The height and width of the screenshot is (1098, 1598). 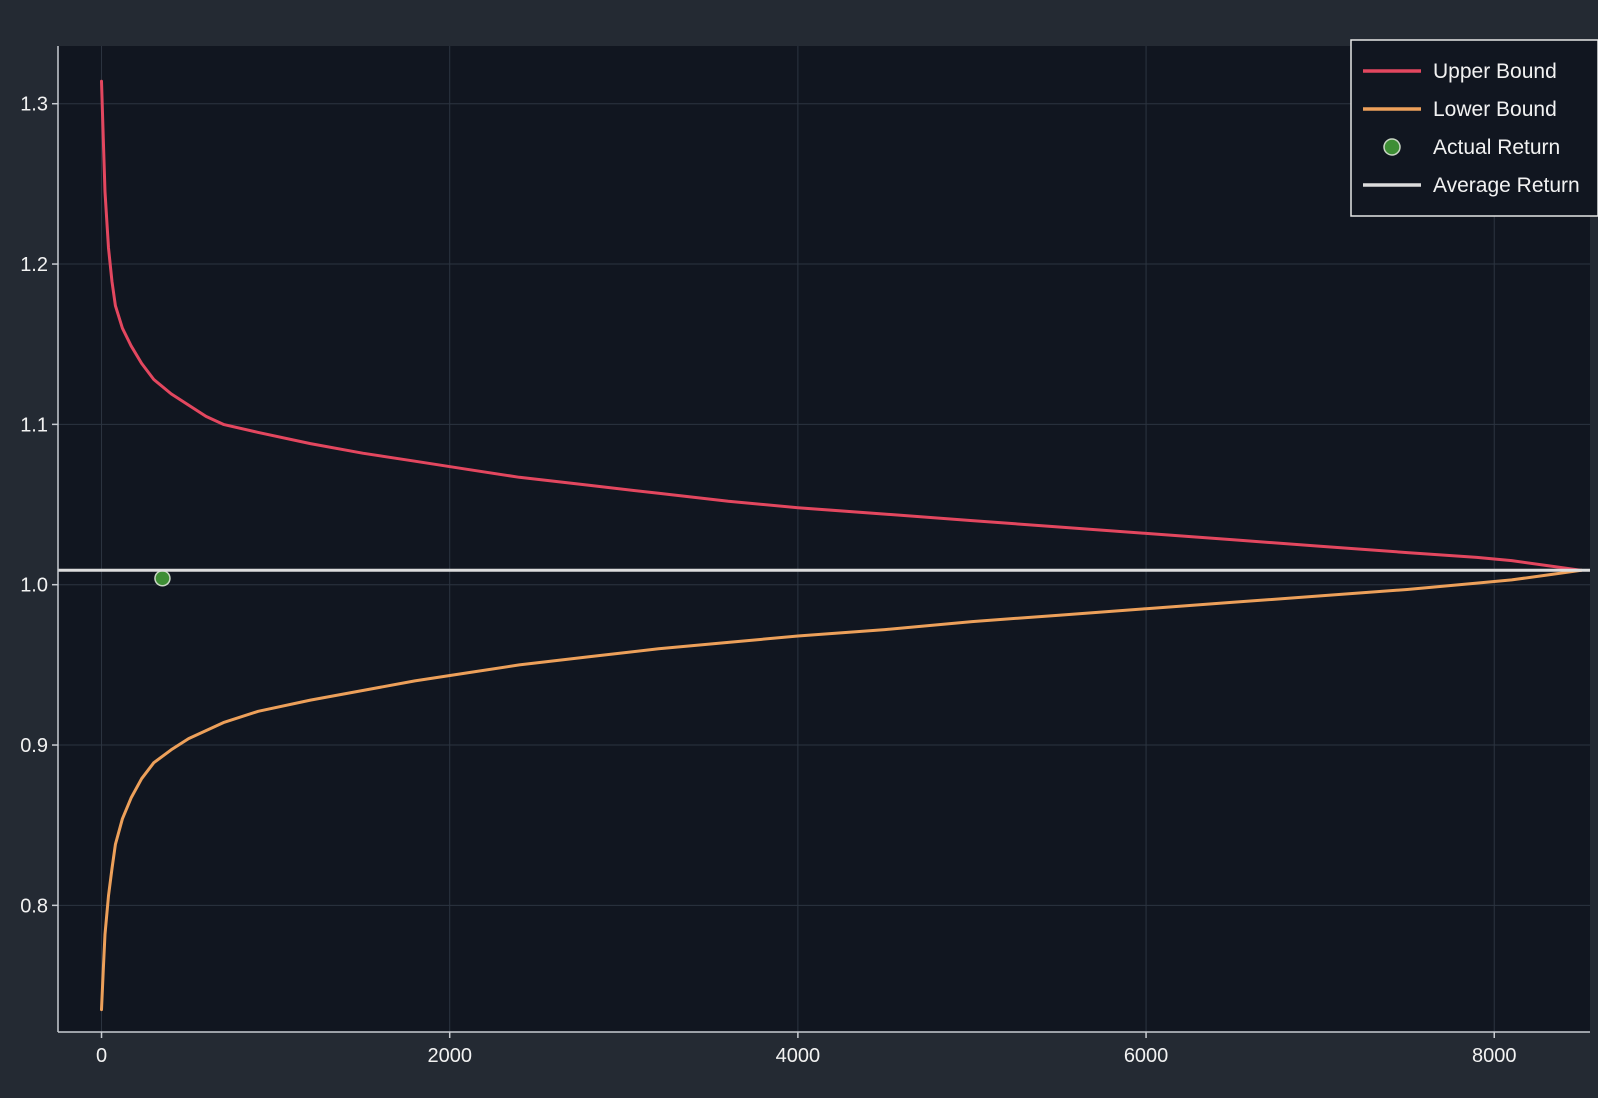 What do you see at coordinates (1506, 185) in the screenshot?
I see `legend-label-average-return: Average Return` at bounding box center [1506, 185].